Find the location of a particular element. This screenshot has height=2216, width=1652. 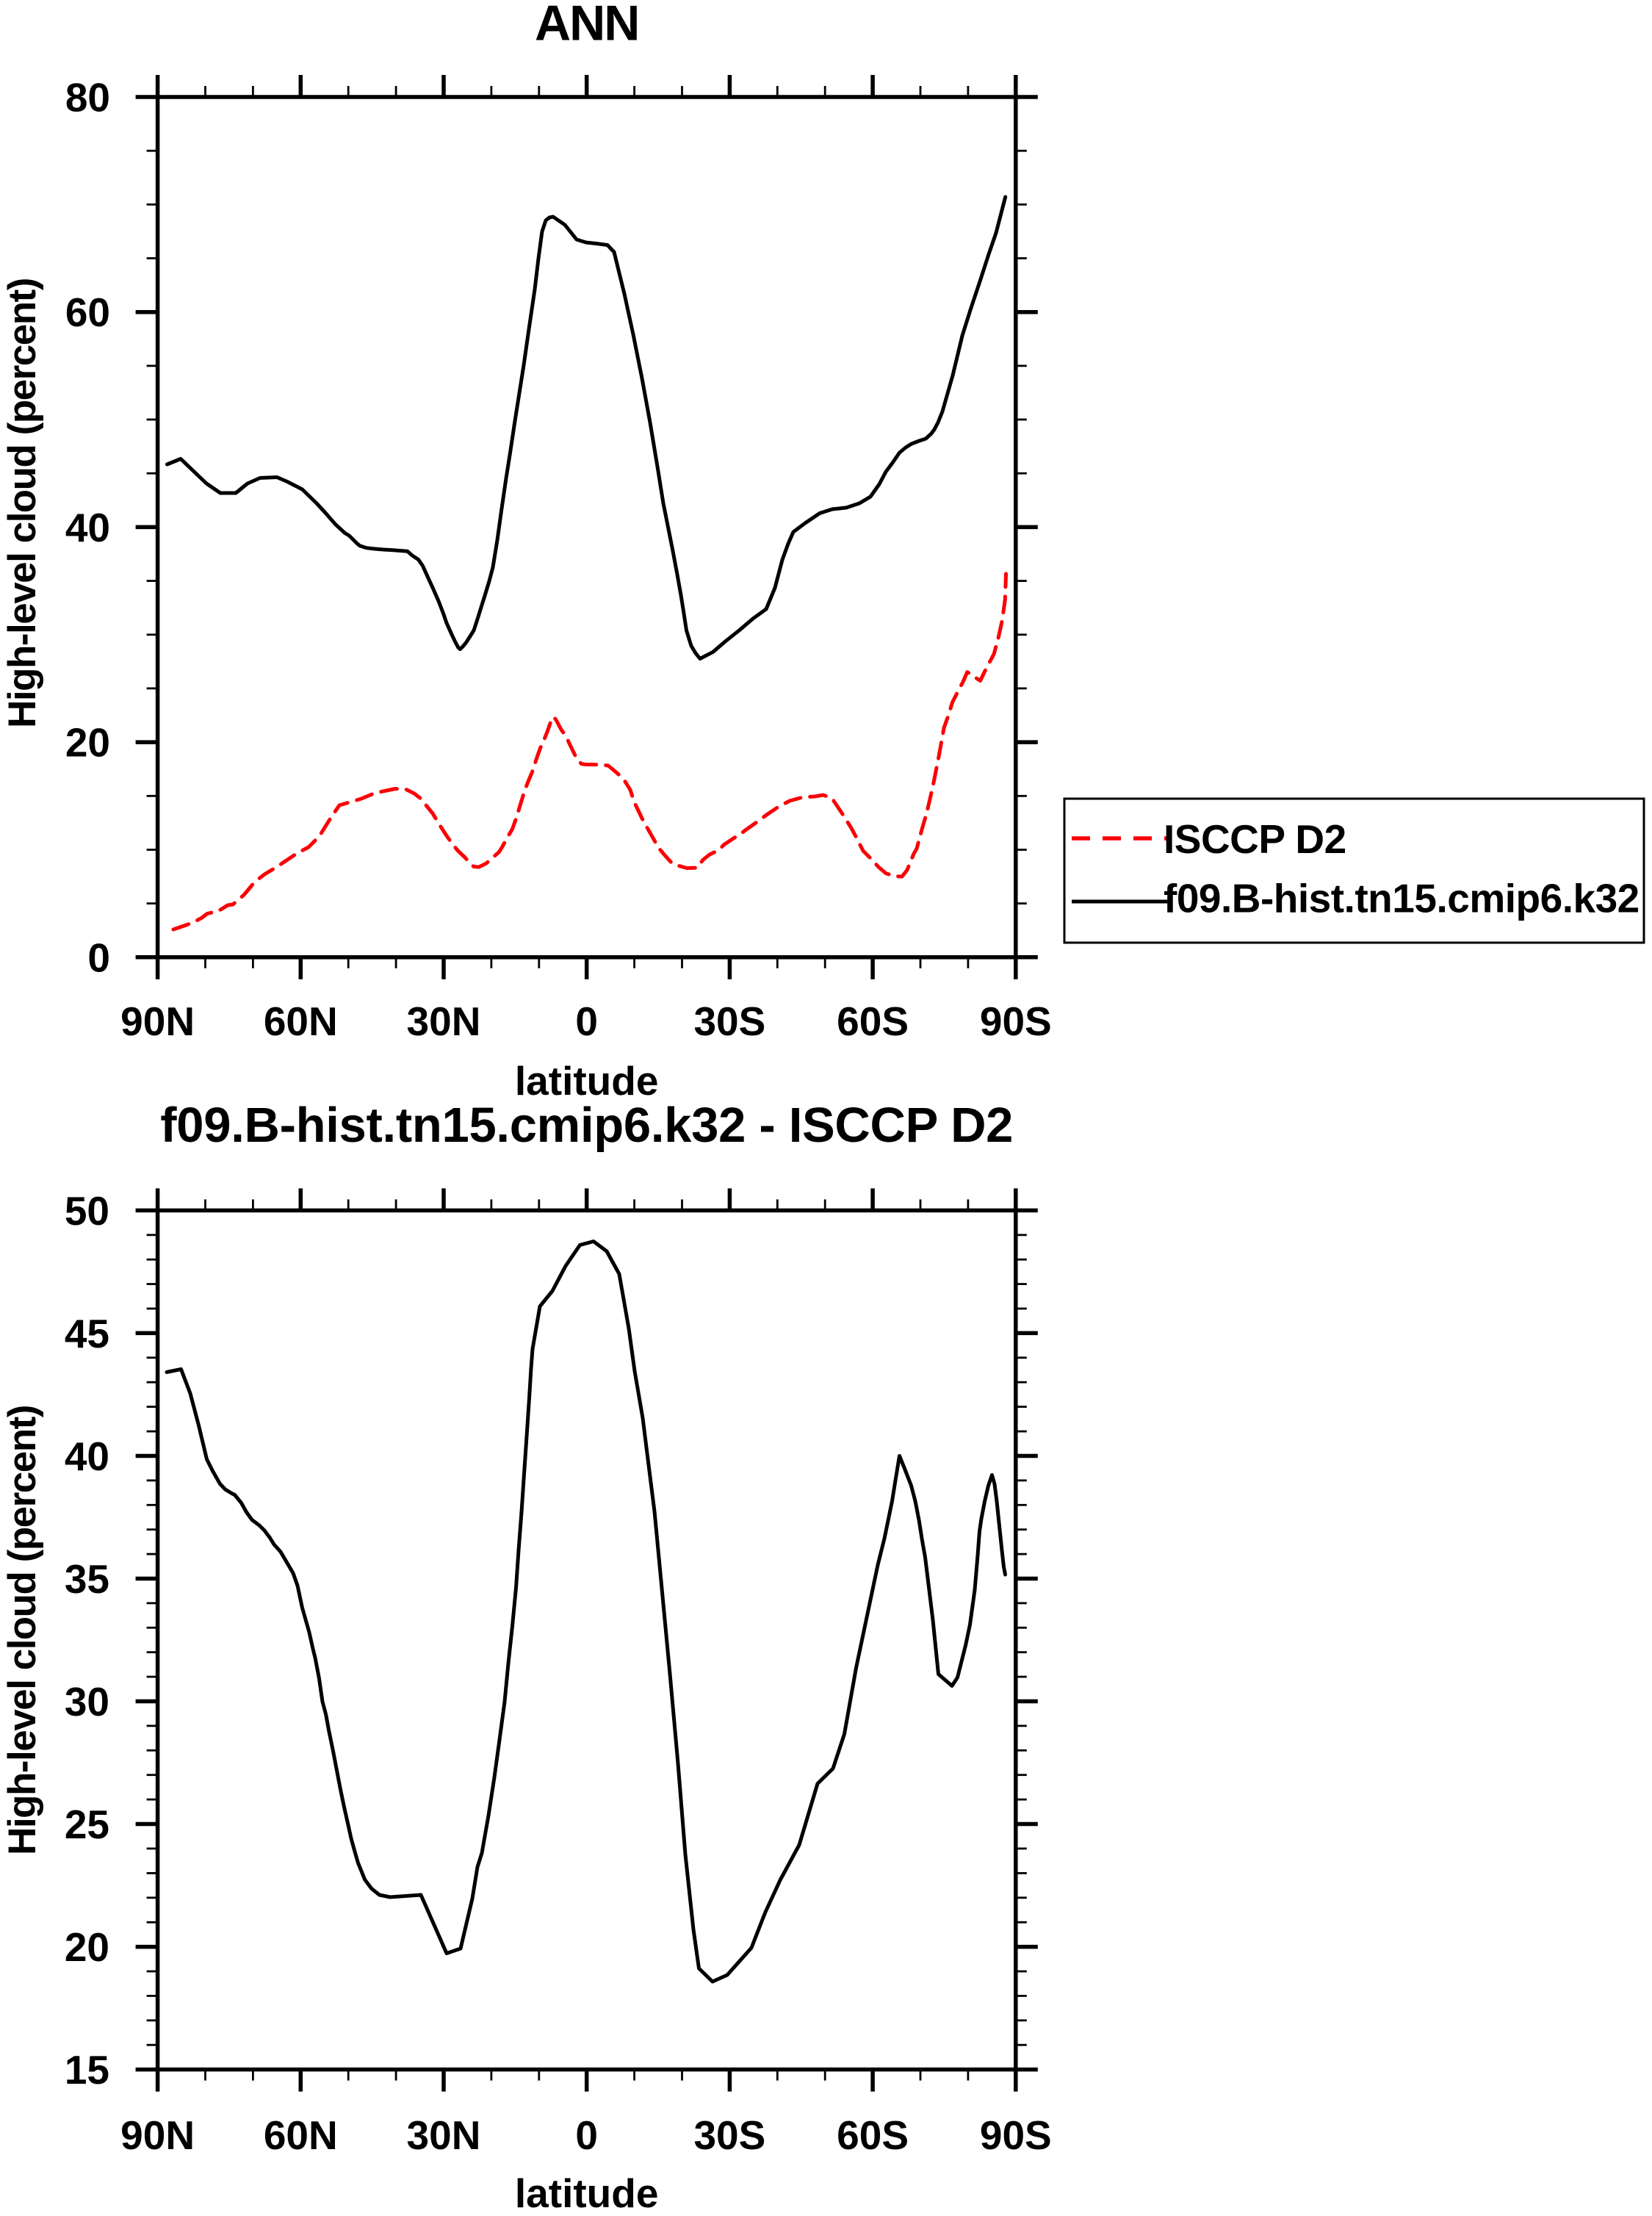

svg-text: 30 is located at coordinates (87, 1701).